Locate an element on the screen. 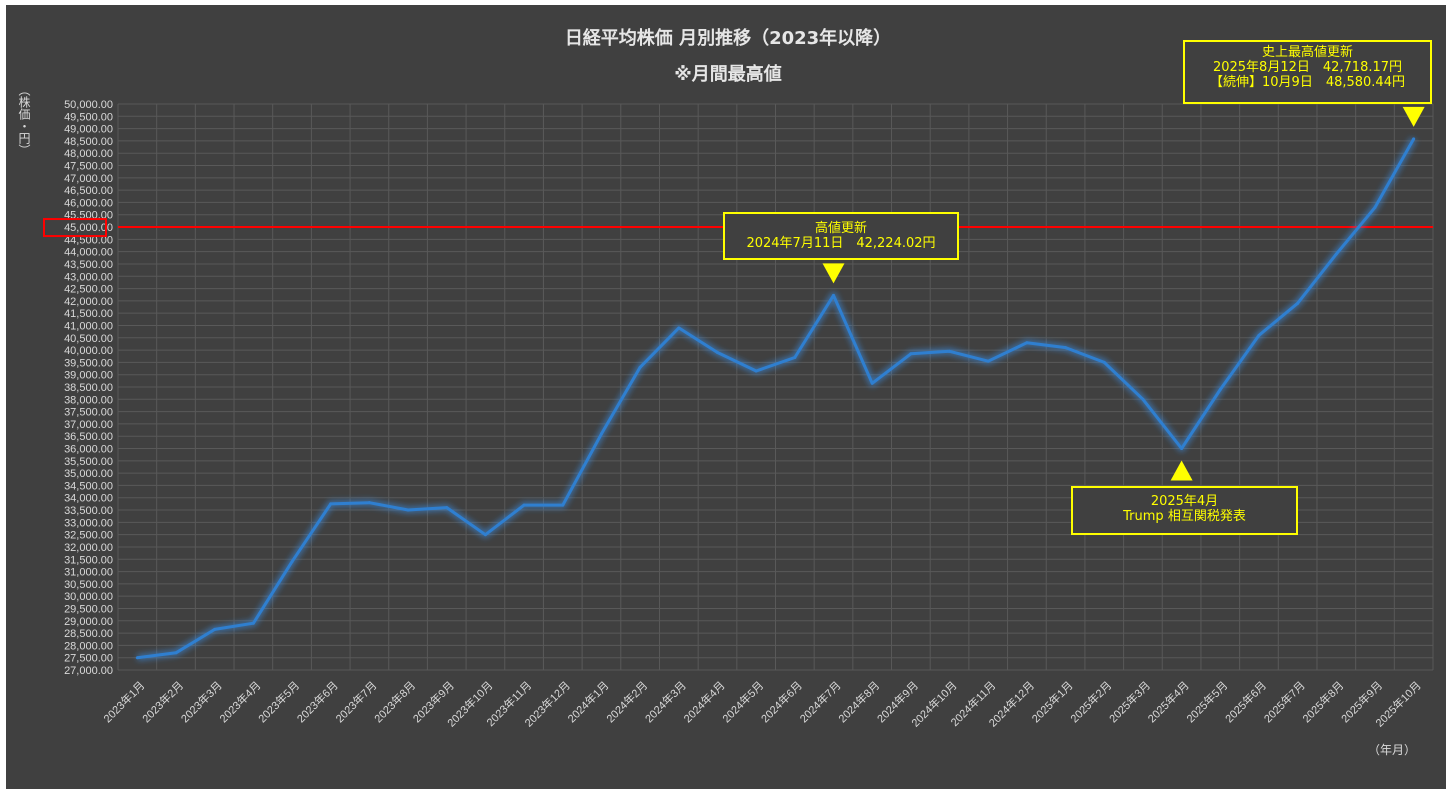 The height and width of the screenshot is (793, 1456). y-tick-label: 37,500.00 is located at coordinates (88, 413).